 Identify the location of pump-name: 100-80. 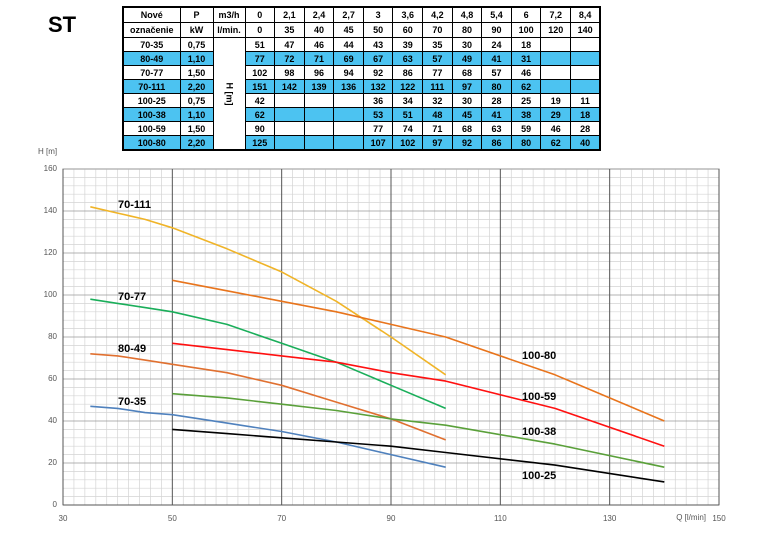
(151, 143).